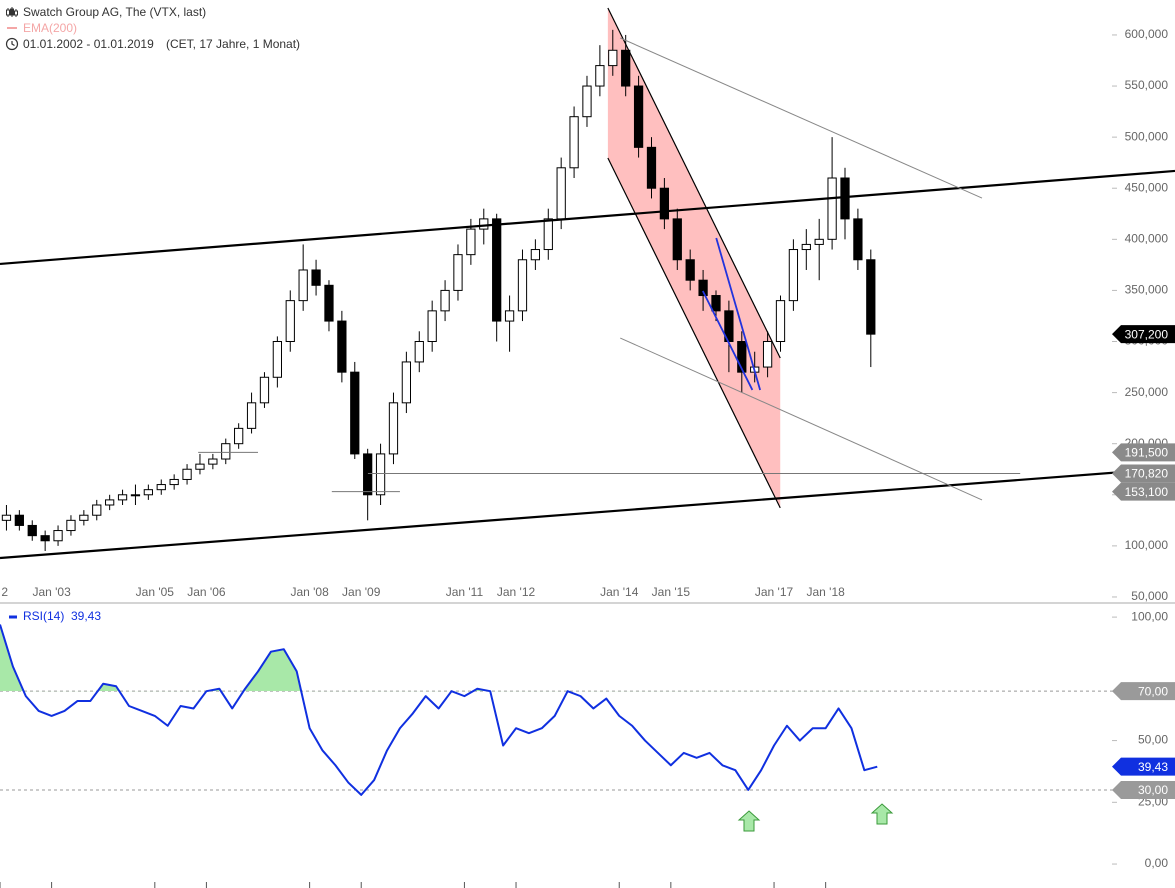 This screenshot has height=888, width=1175. I want to click on x-tick-label: Jan '12, so click(516, 592).